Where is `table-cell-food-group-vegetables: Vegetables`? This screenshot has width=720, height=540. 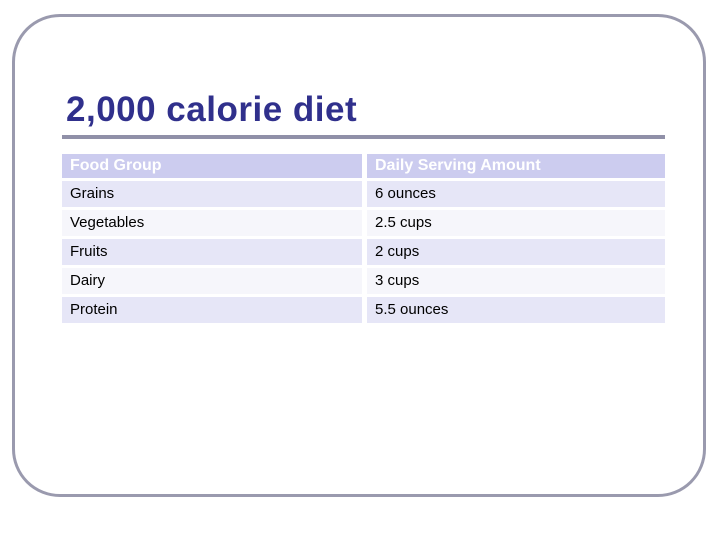 table-cell-food-group-vegetables: Vegetables is located at coordinates (212, 223).